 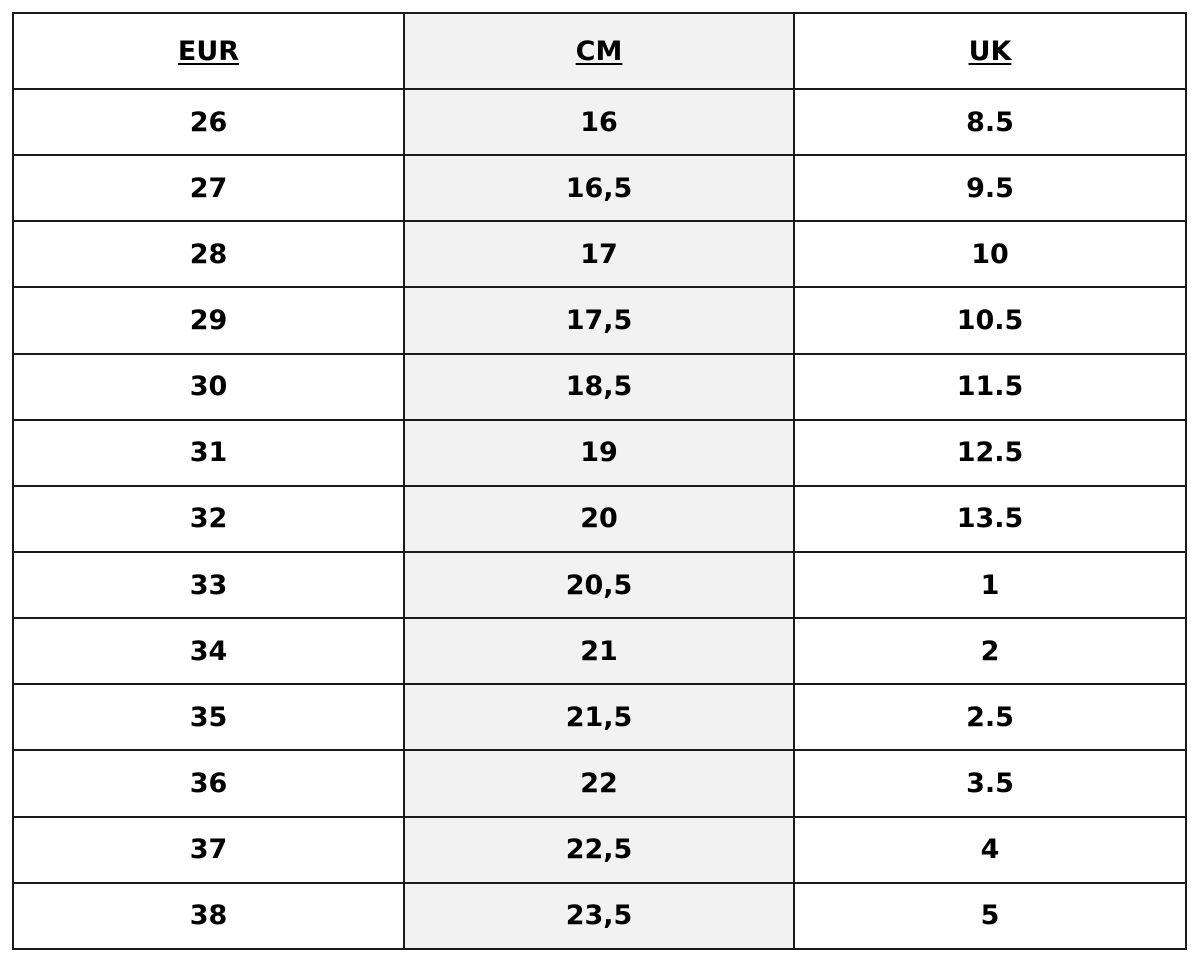 What do you see at coordinates (990, 849) in the screenshot?
I see `cell-uk: 4` at bounding box center [990, 849].